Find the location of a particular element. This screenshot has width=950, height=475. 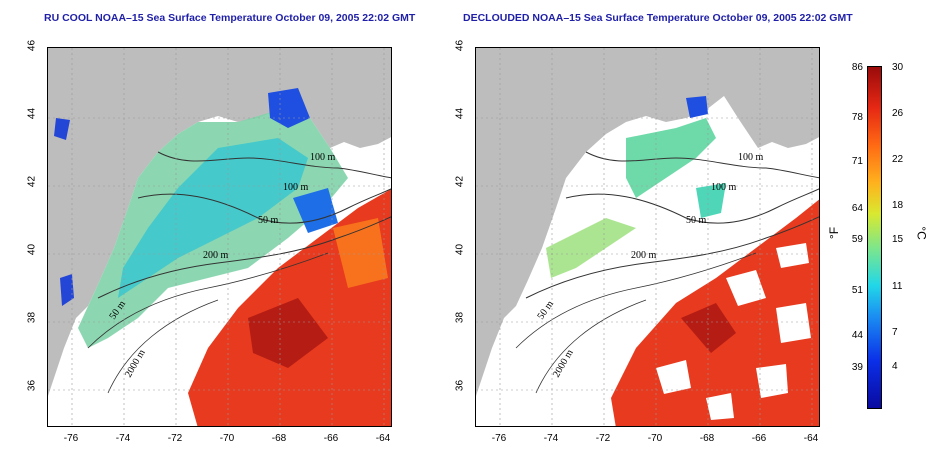

temperature-colorbar is located at coordinates (874, 237).